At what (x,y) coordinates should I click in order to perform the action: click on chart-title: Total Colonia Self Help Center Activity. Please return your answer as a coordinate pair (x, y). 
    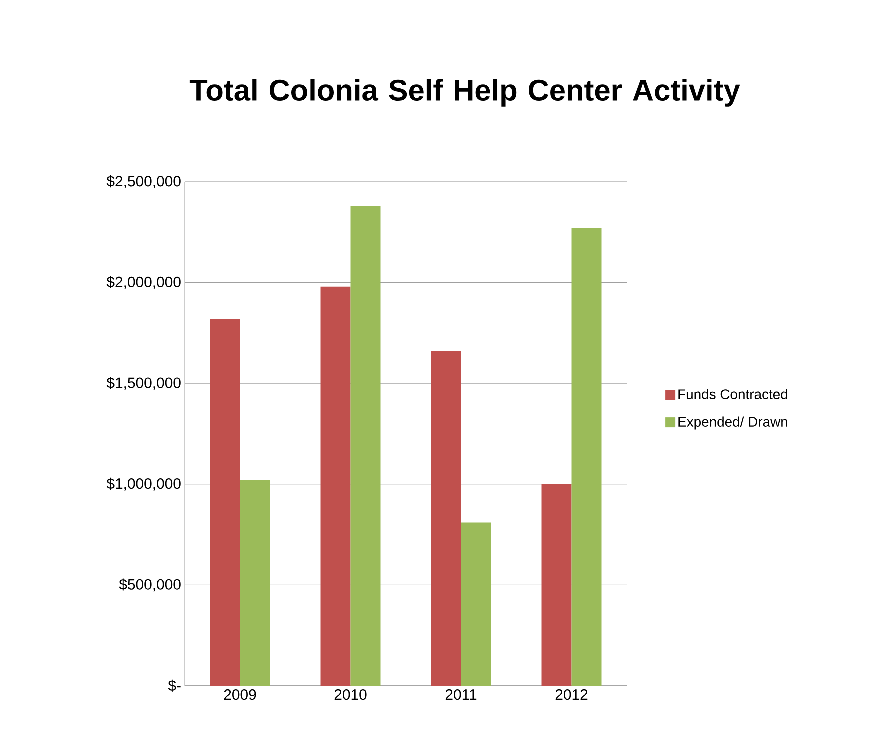
    Looking at the image, I should click on (465, 93).